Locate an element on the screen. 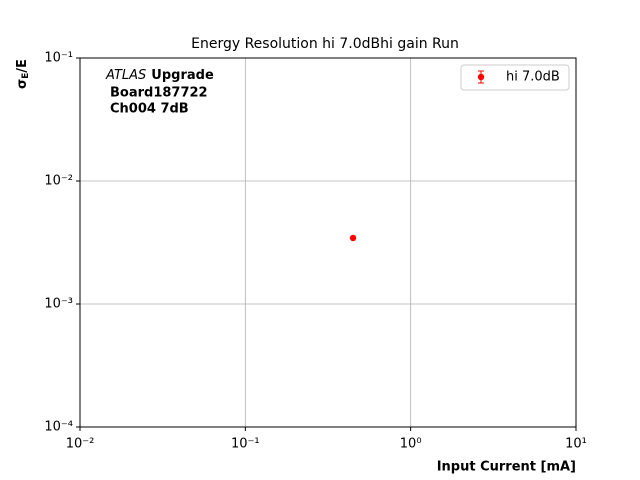 The image size is (640, 480). annotation-line: Board187722 is located at coordinates (159, 93).